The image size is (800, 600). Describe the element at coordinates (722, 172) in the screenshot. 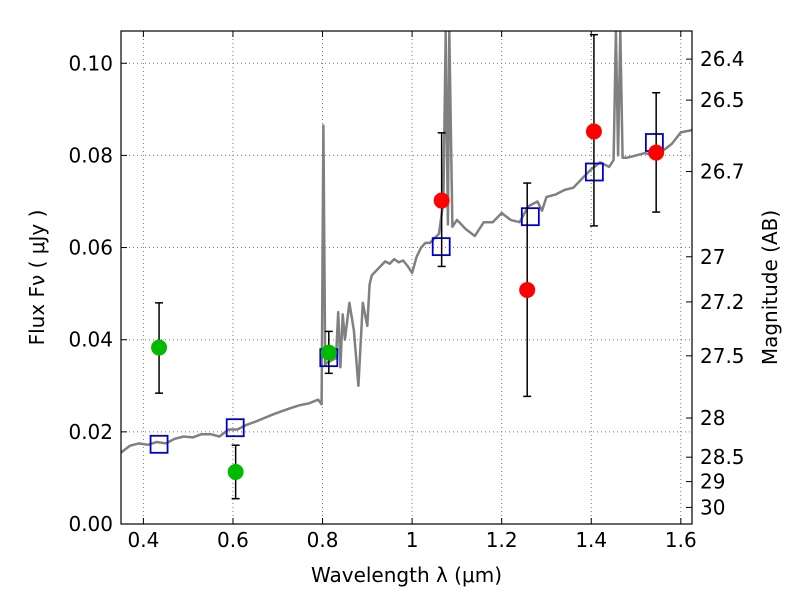

I see `magnitude-tick-label: 26.7` at that location.